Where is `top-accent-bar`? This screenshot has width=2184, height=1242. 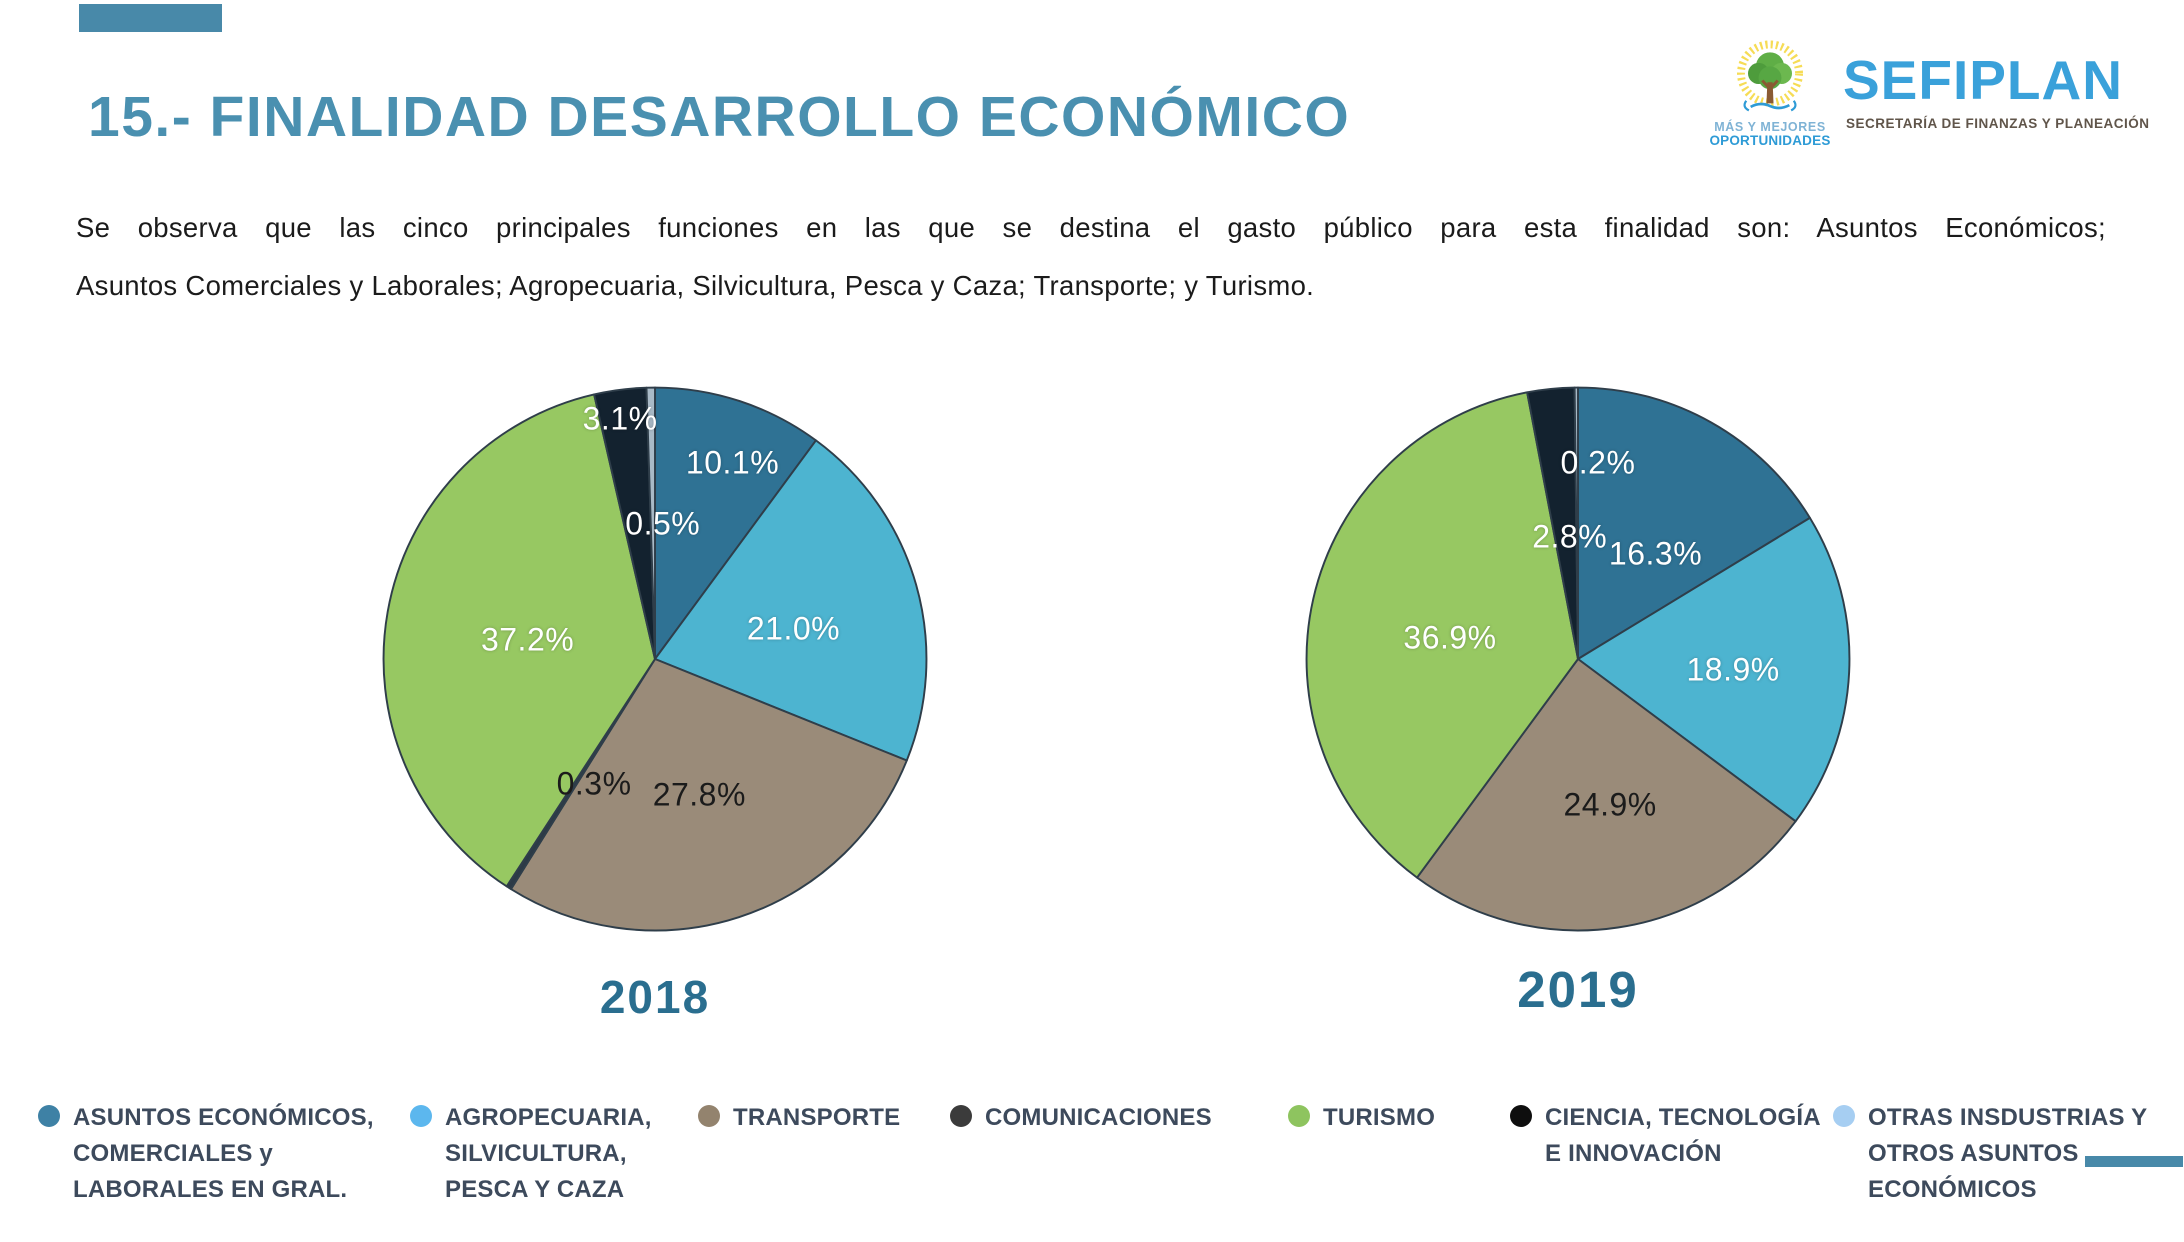 top-accent-bar is located at coordinates (150, 18).